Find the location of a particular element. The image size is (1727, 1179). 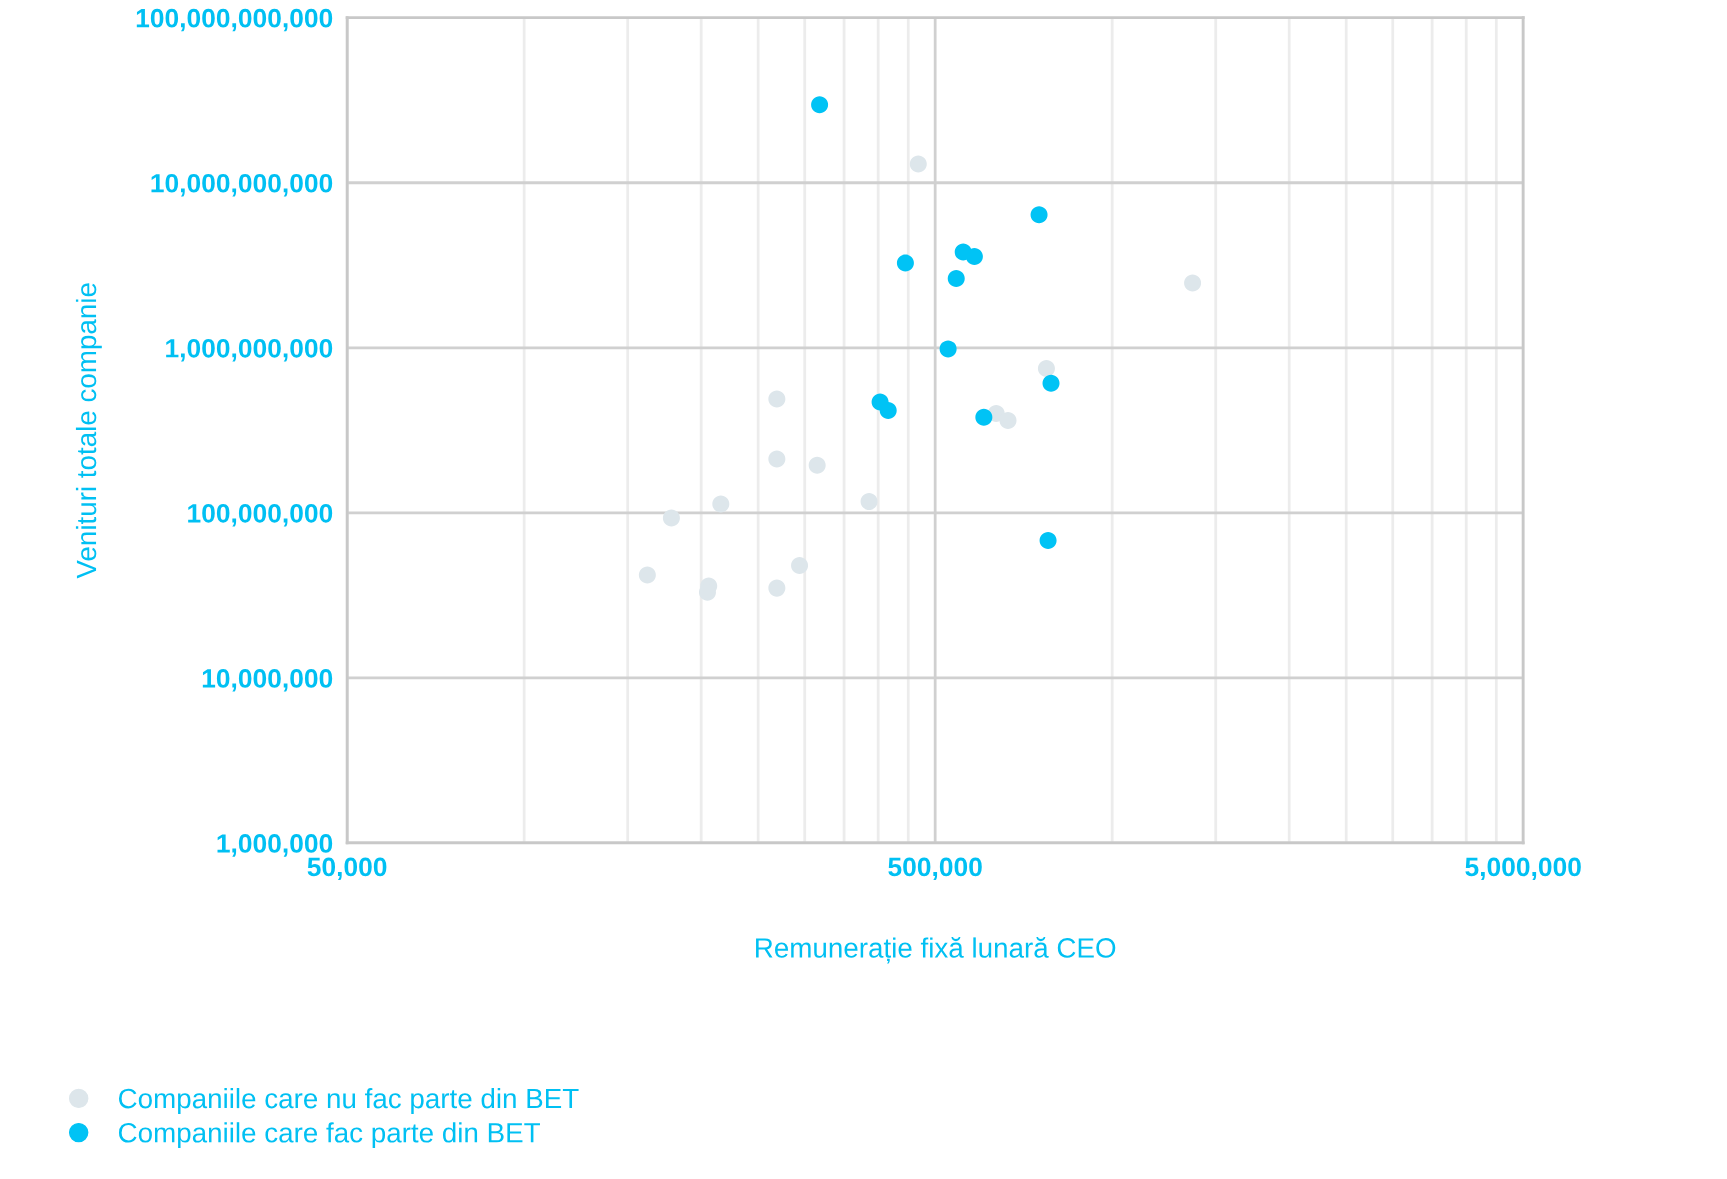

x-tick-label: 5,000,000 is located at coordinates (1523, 869).